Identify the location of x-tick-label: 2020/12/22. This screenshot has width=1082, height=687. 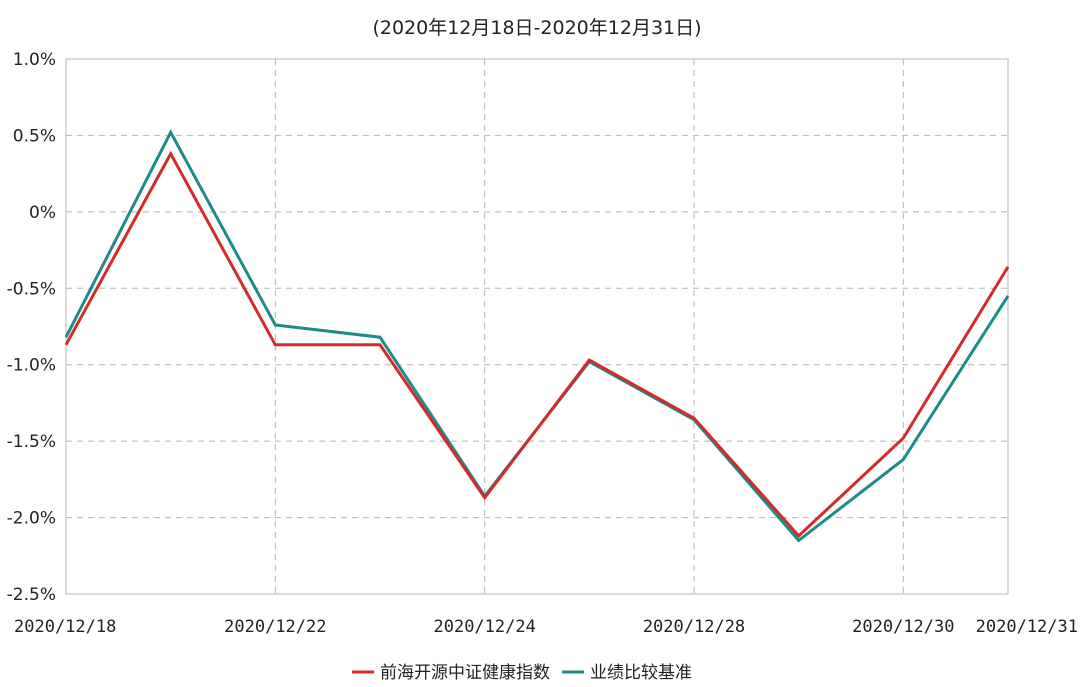
(275, 627).